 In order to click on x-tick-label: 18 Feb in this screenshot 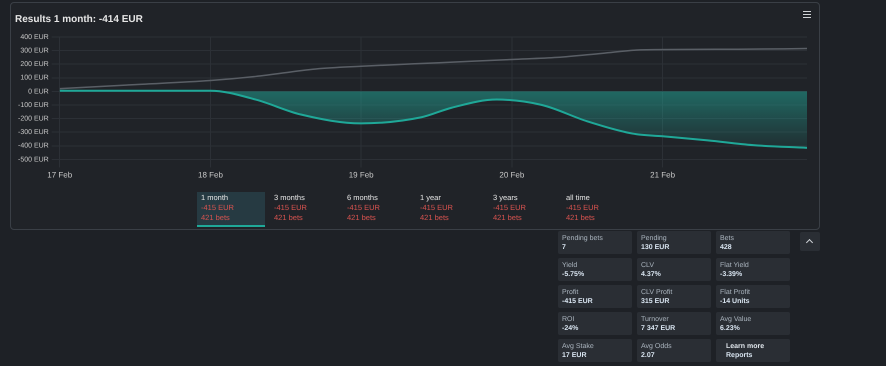, I will do `click(211, 175)`.